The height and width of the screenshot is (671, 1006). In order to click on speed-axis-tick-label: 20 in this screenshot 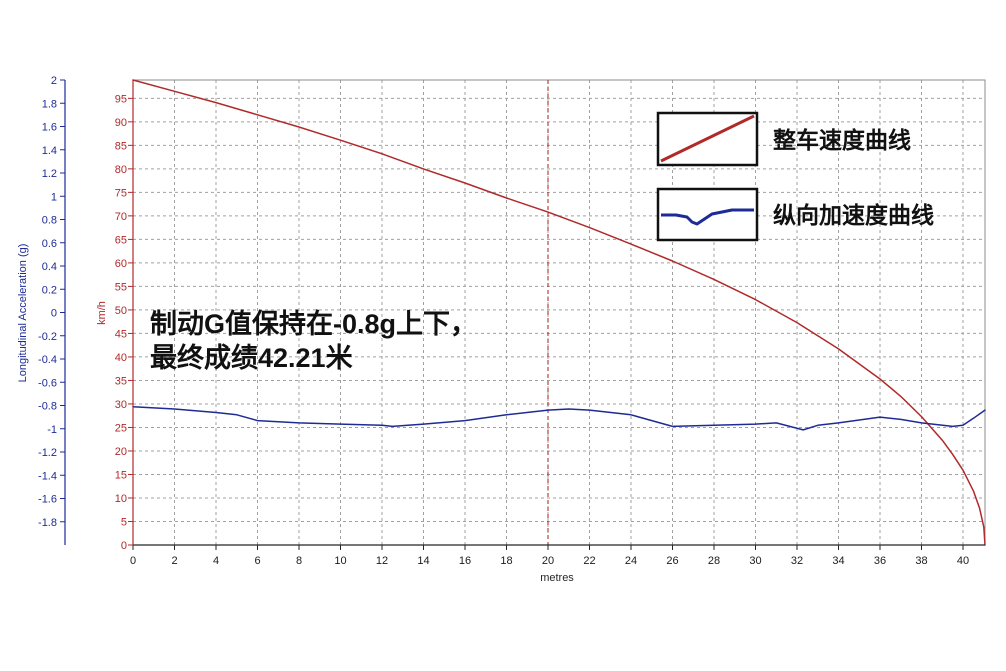, I will do `click(121, 452)`.